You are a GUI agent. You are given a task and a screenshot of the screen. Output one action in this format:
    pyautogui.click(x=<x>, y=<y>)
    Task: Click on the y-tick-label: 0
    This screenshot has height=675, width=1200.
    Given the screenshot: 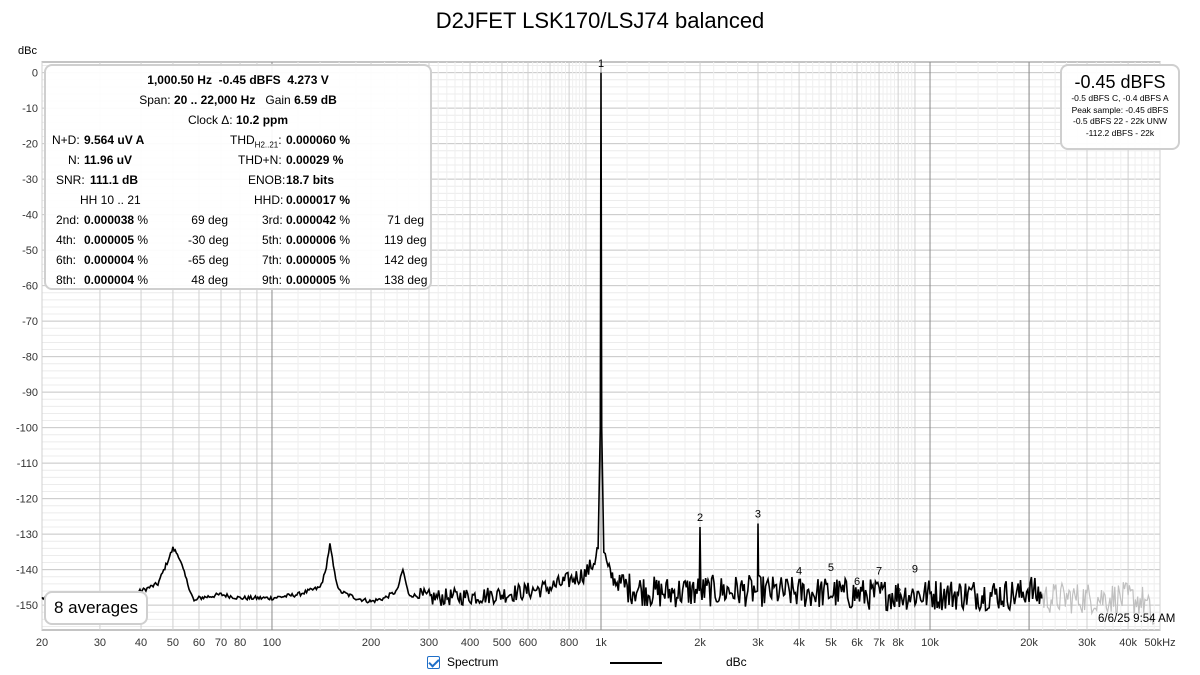 What is the action you would take?
    pyautogui.click(x=35, y=74)
    